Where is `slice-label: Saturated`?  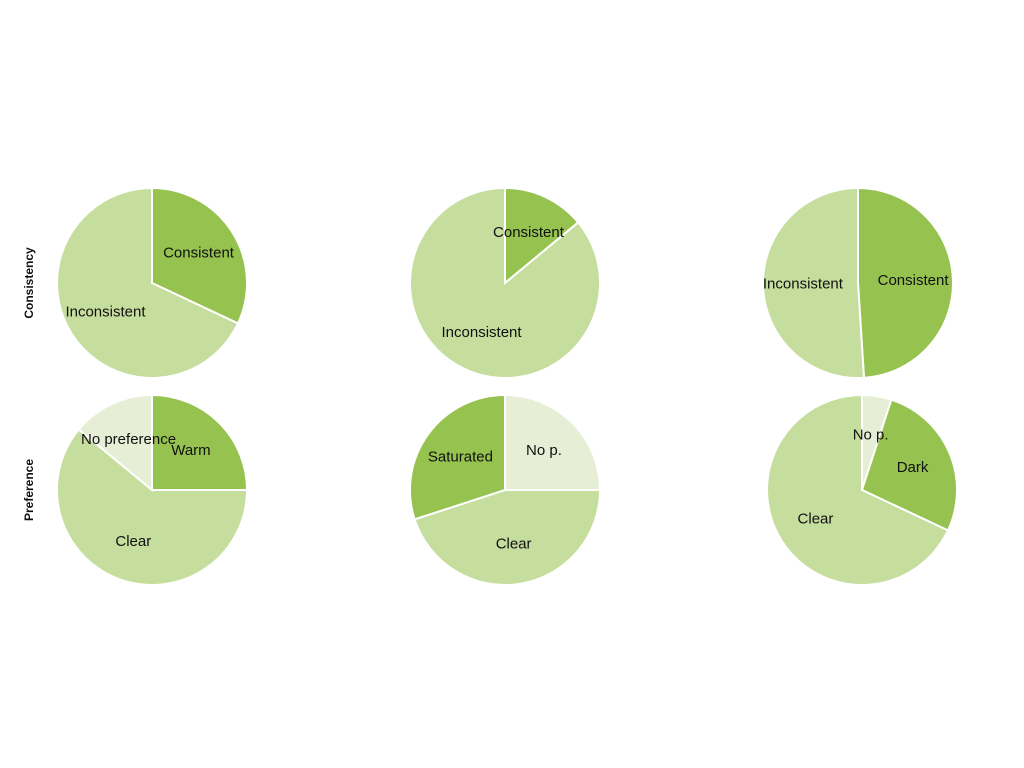 slice-label: Saturated is located at coordinates (460, 457).